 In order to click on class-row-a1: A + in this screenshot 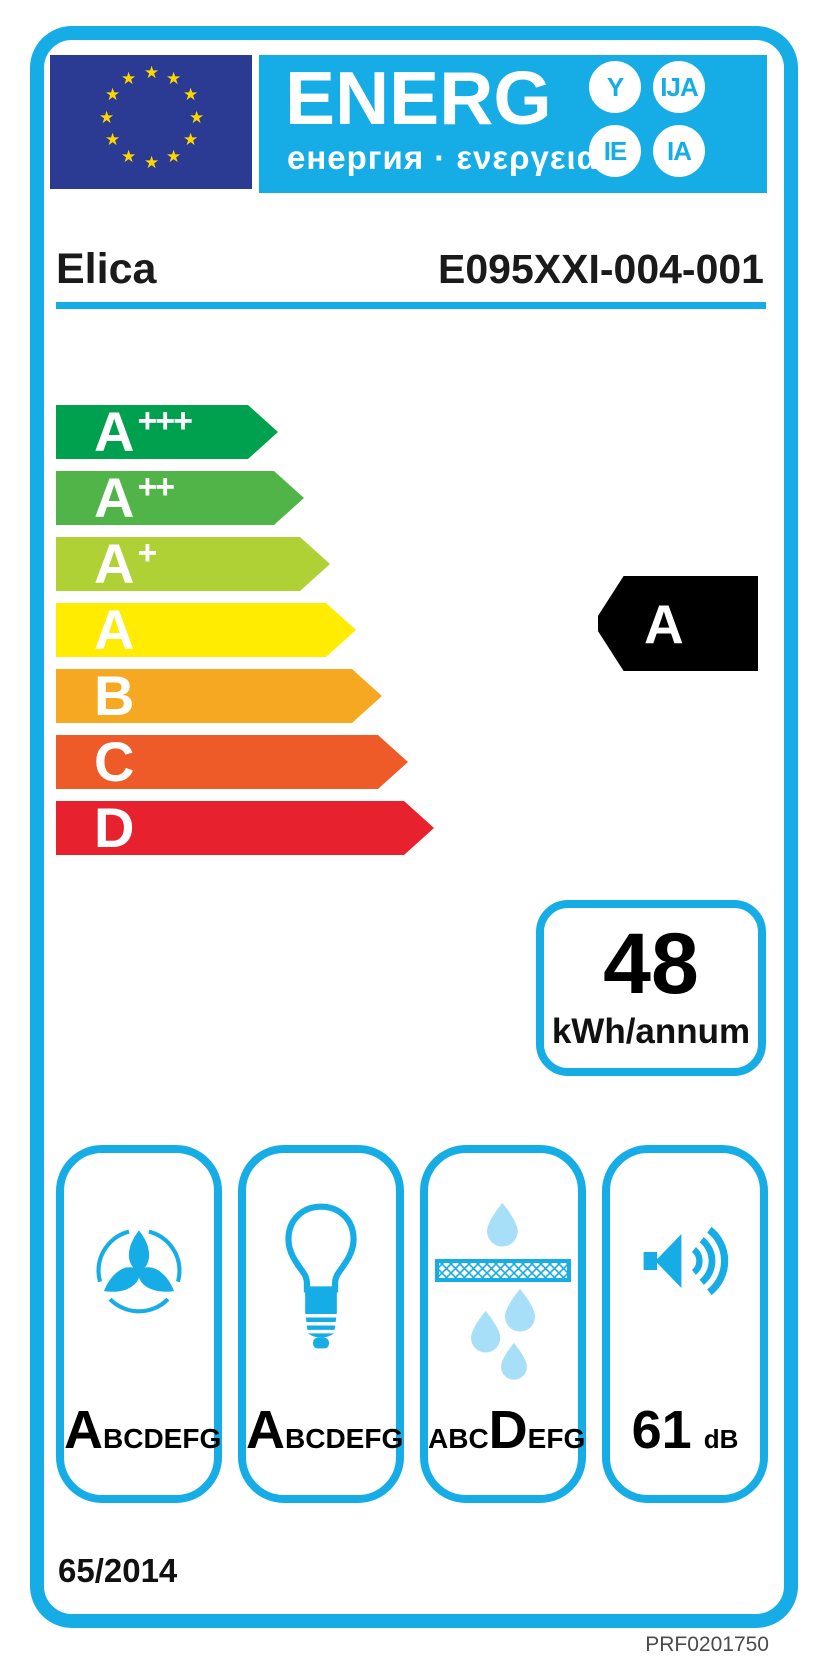, I will do `click(245, 564)`.